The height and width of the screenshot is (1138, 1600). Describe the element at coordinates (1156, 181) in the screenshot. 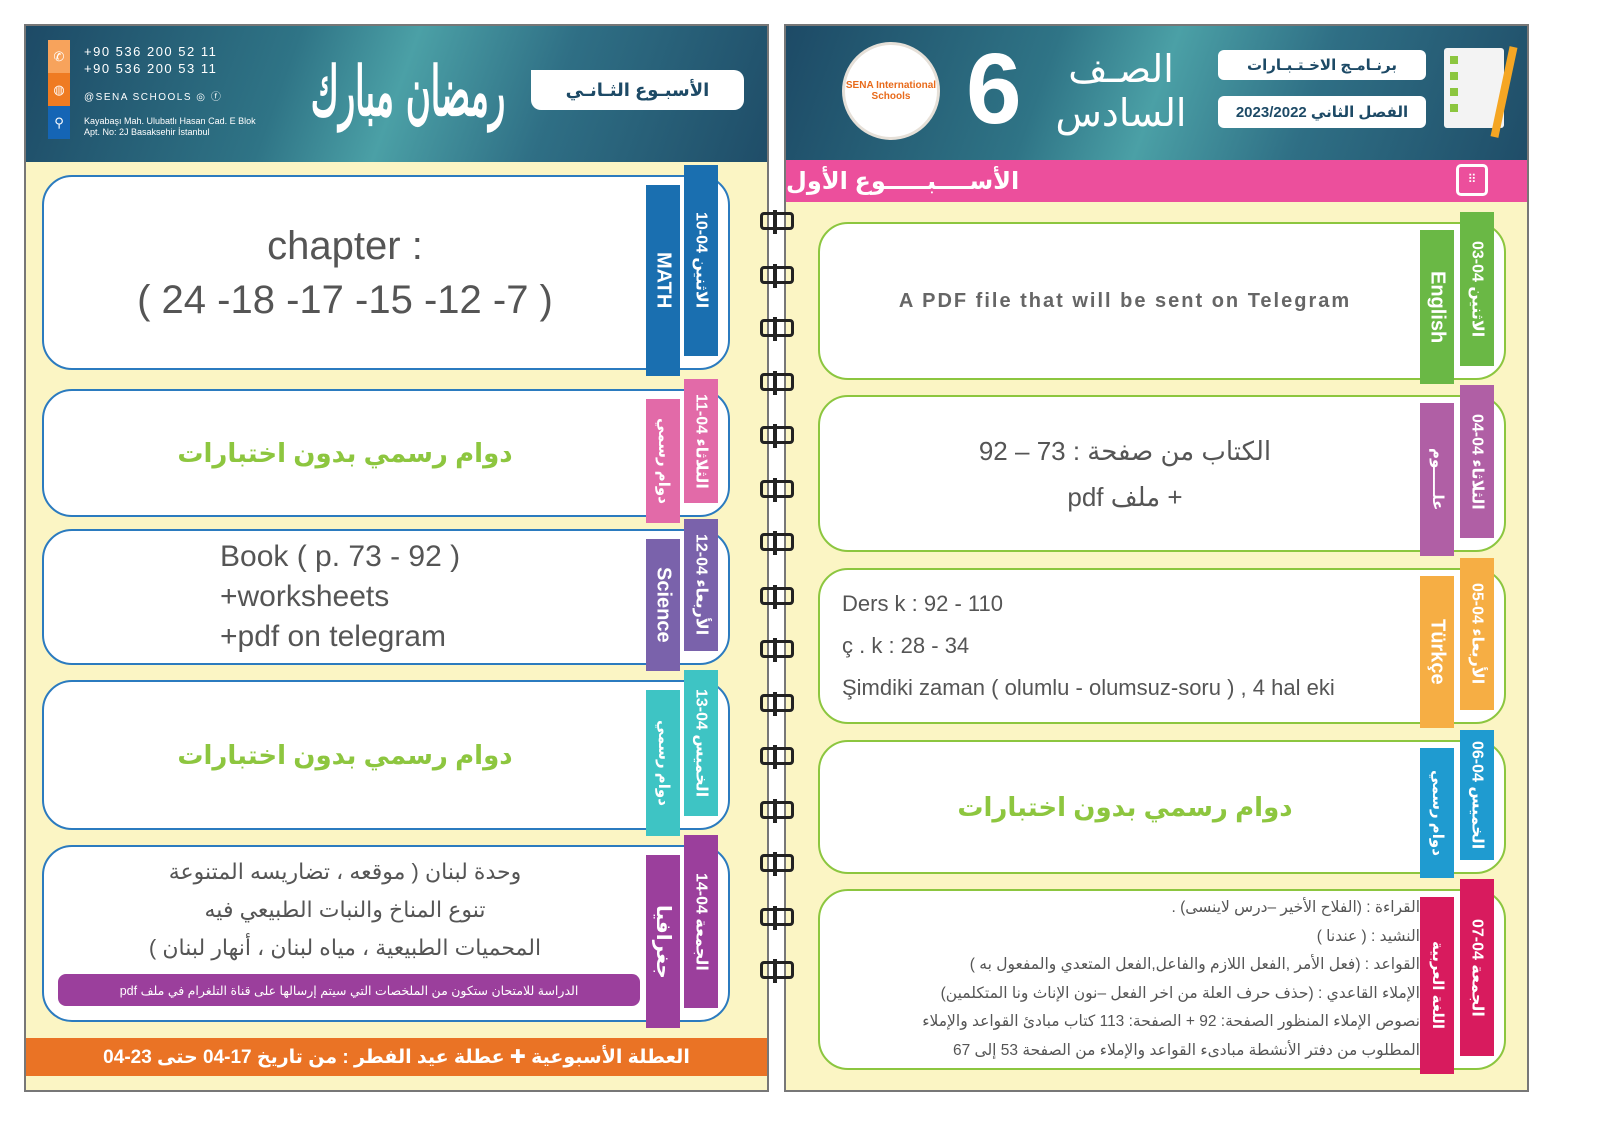

I see `week-banner: الأســــبـــــوع الأول` at that location.